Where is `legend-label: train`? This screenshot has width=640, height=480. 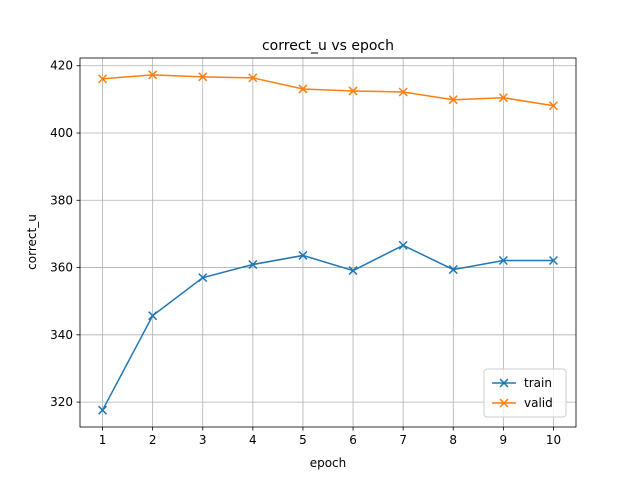 legend-label: train is located at coordinates (538, 383).